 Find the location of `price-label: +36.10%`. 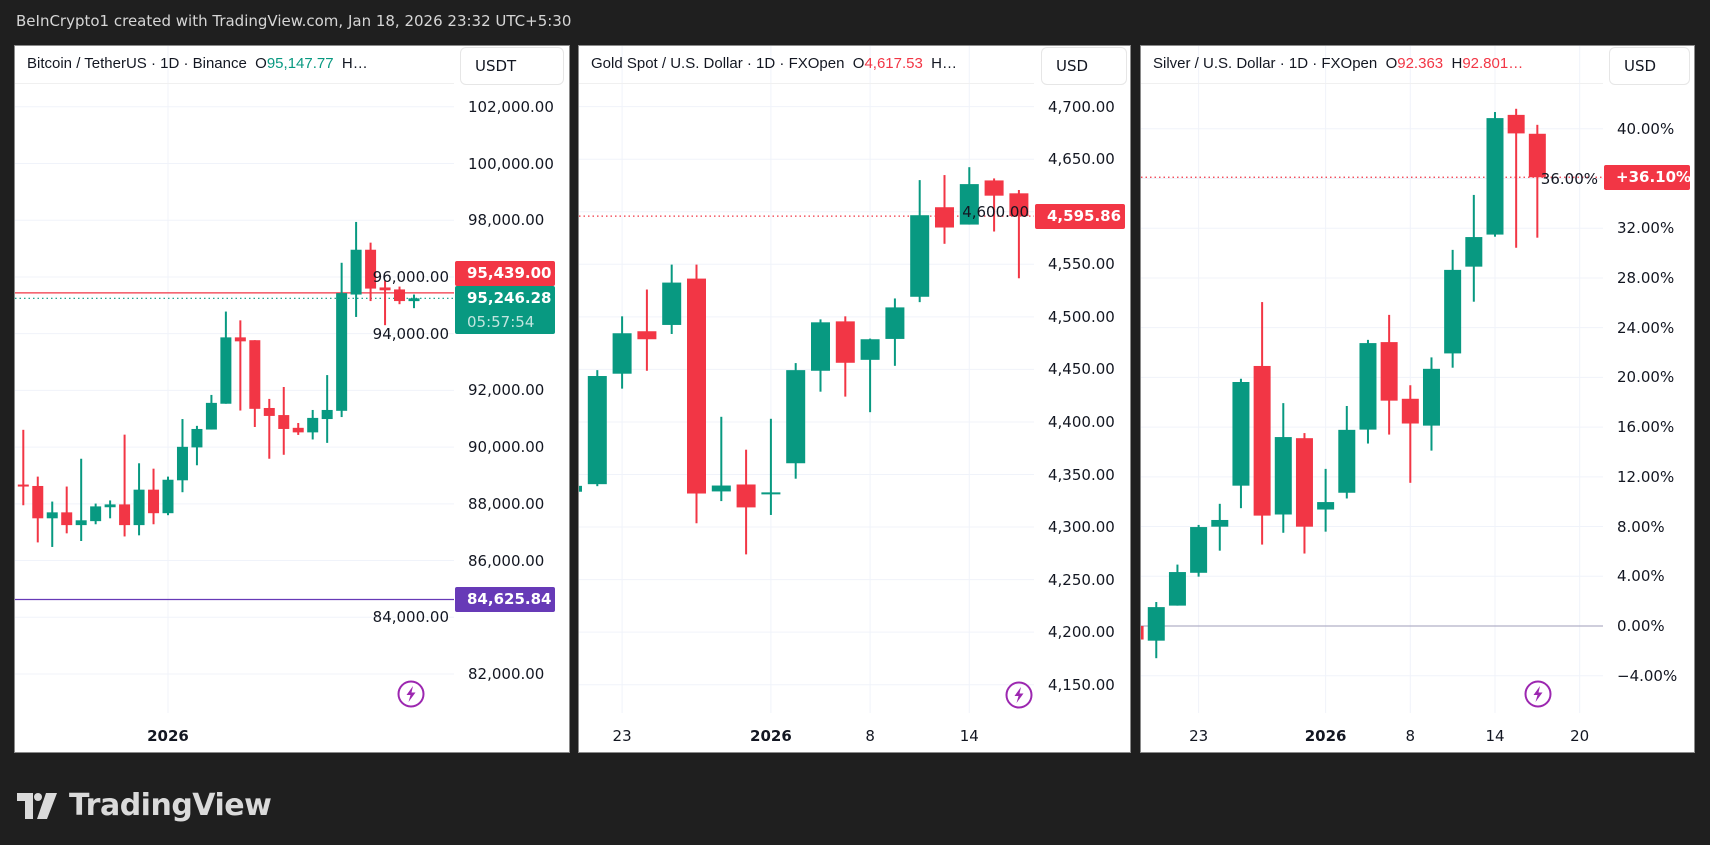

price-label: +36.10% is located at coordinates (1647, 177).